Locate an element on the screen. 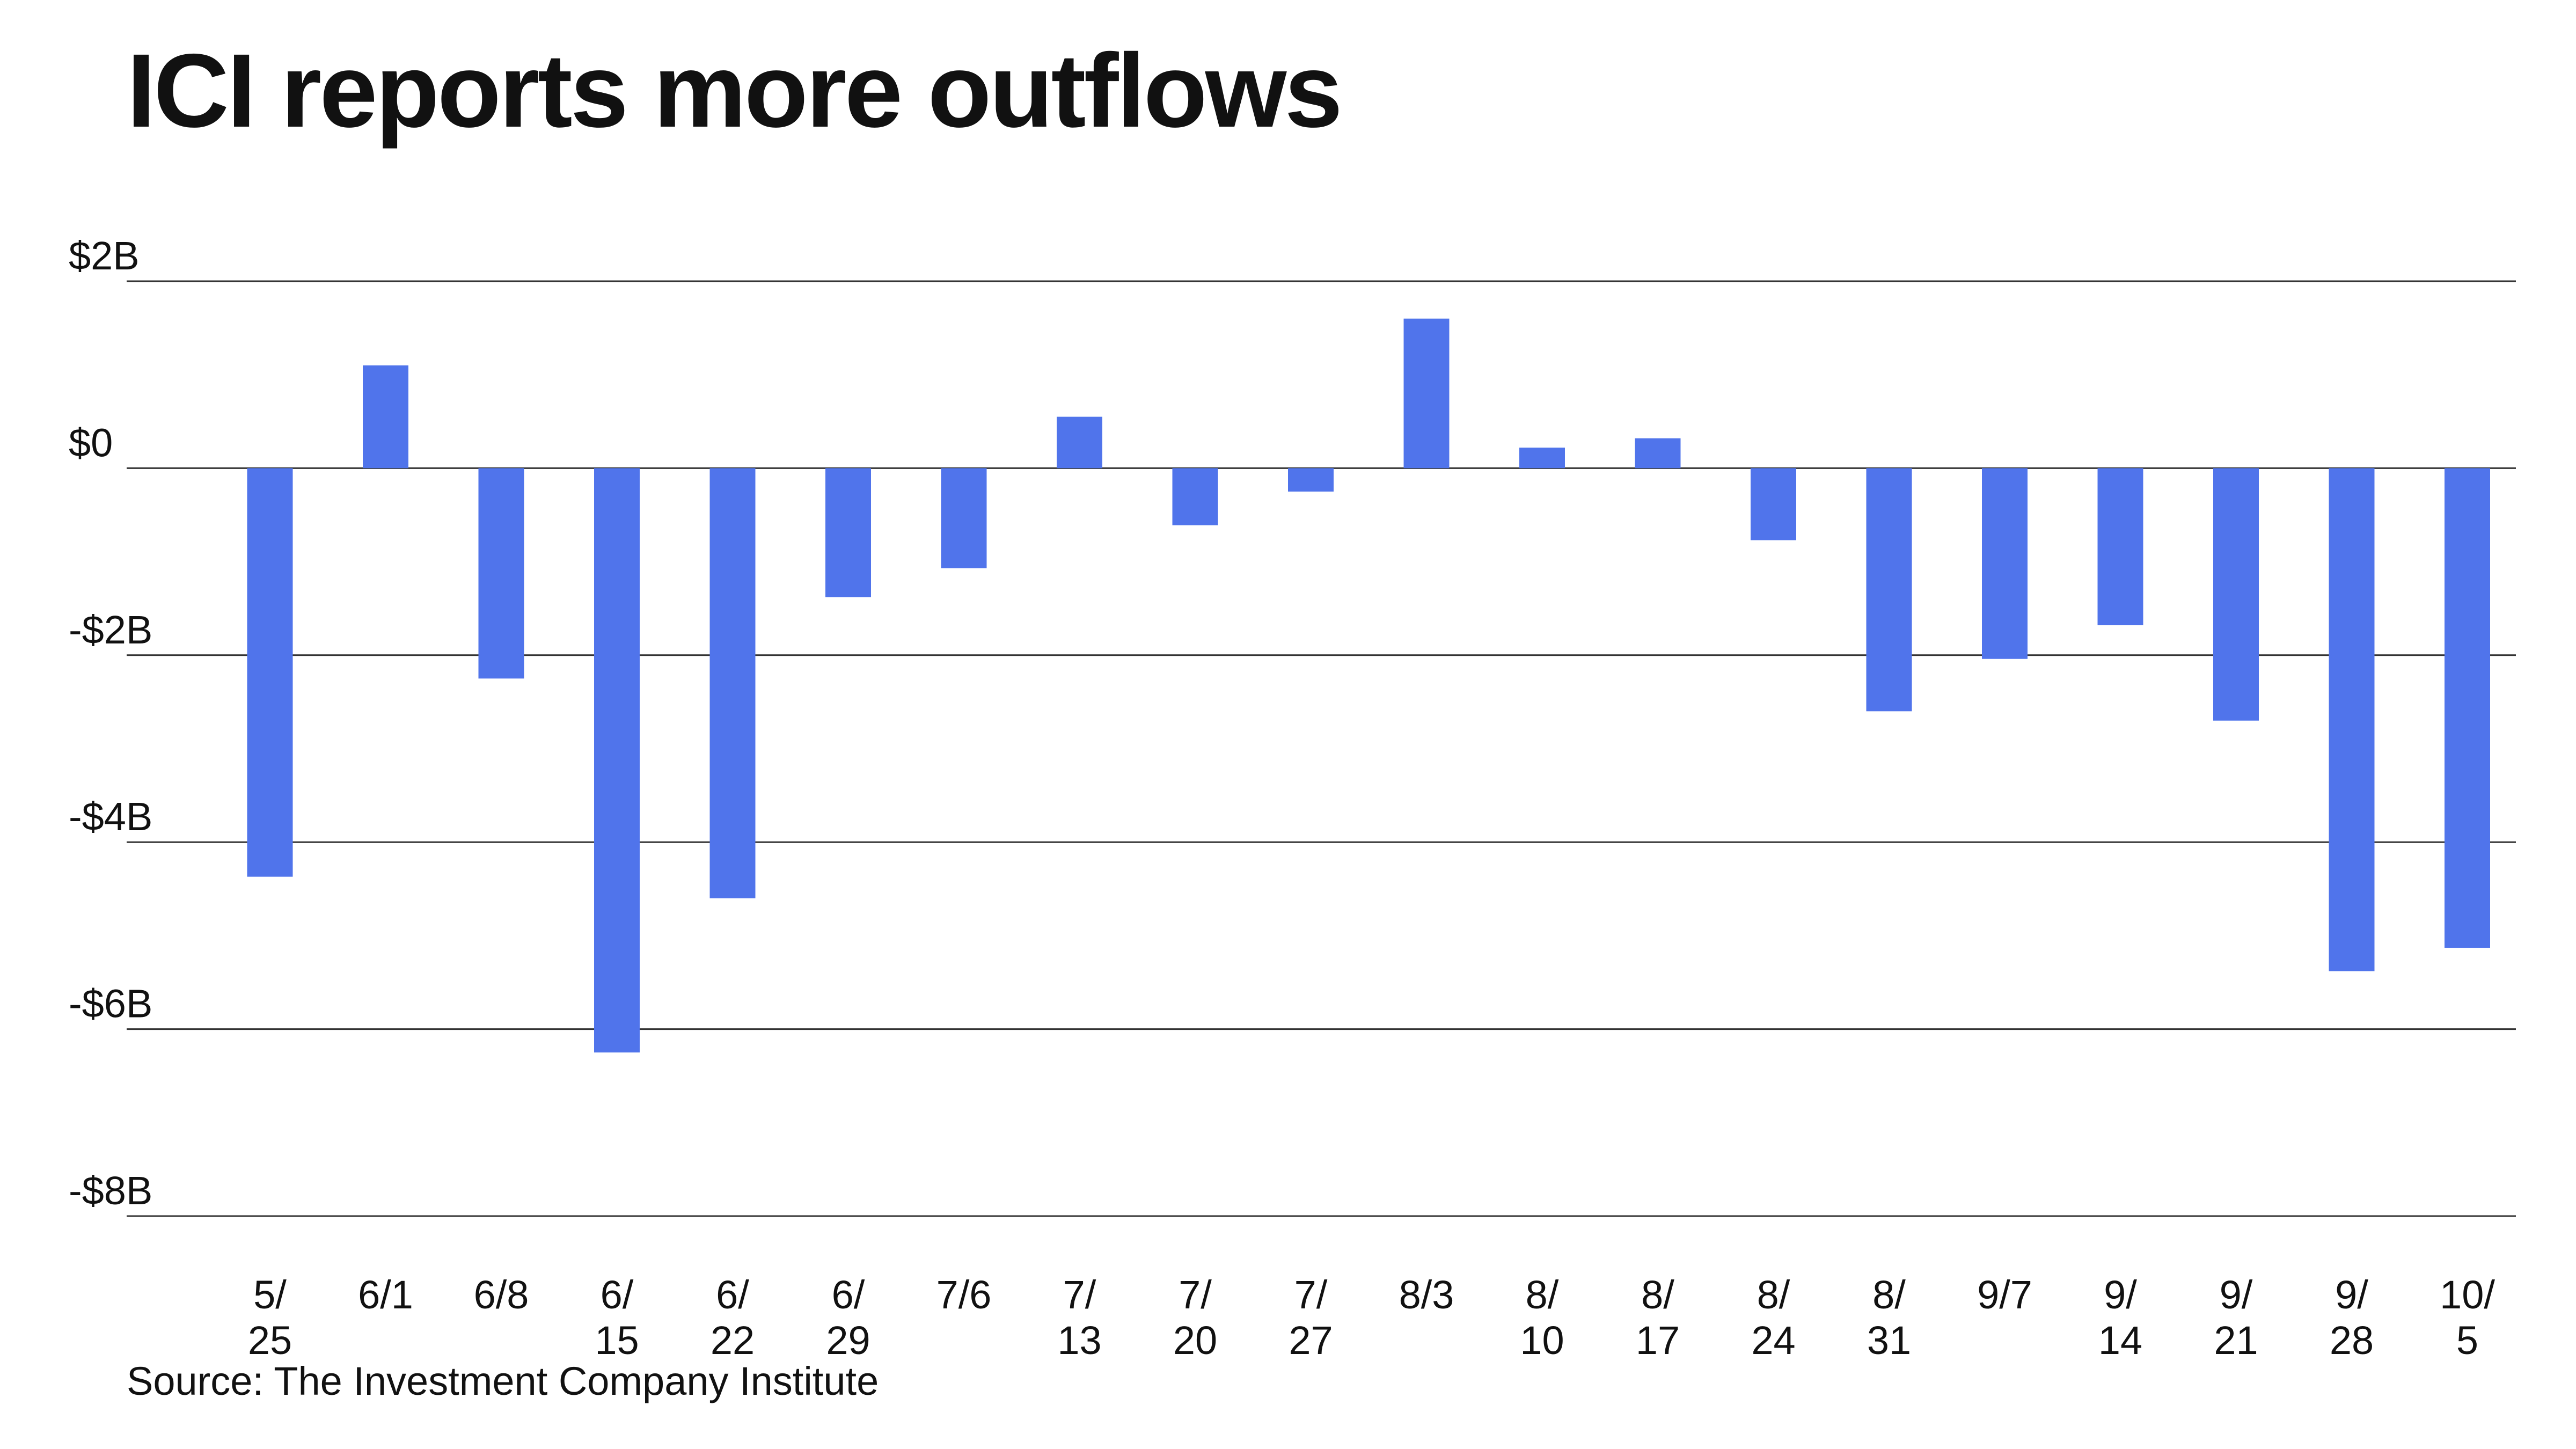  x-tick-label-line: 17 is located at coordinates (1658, 1340).